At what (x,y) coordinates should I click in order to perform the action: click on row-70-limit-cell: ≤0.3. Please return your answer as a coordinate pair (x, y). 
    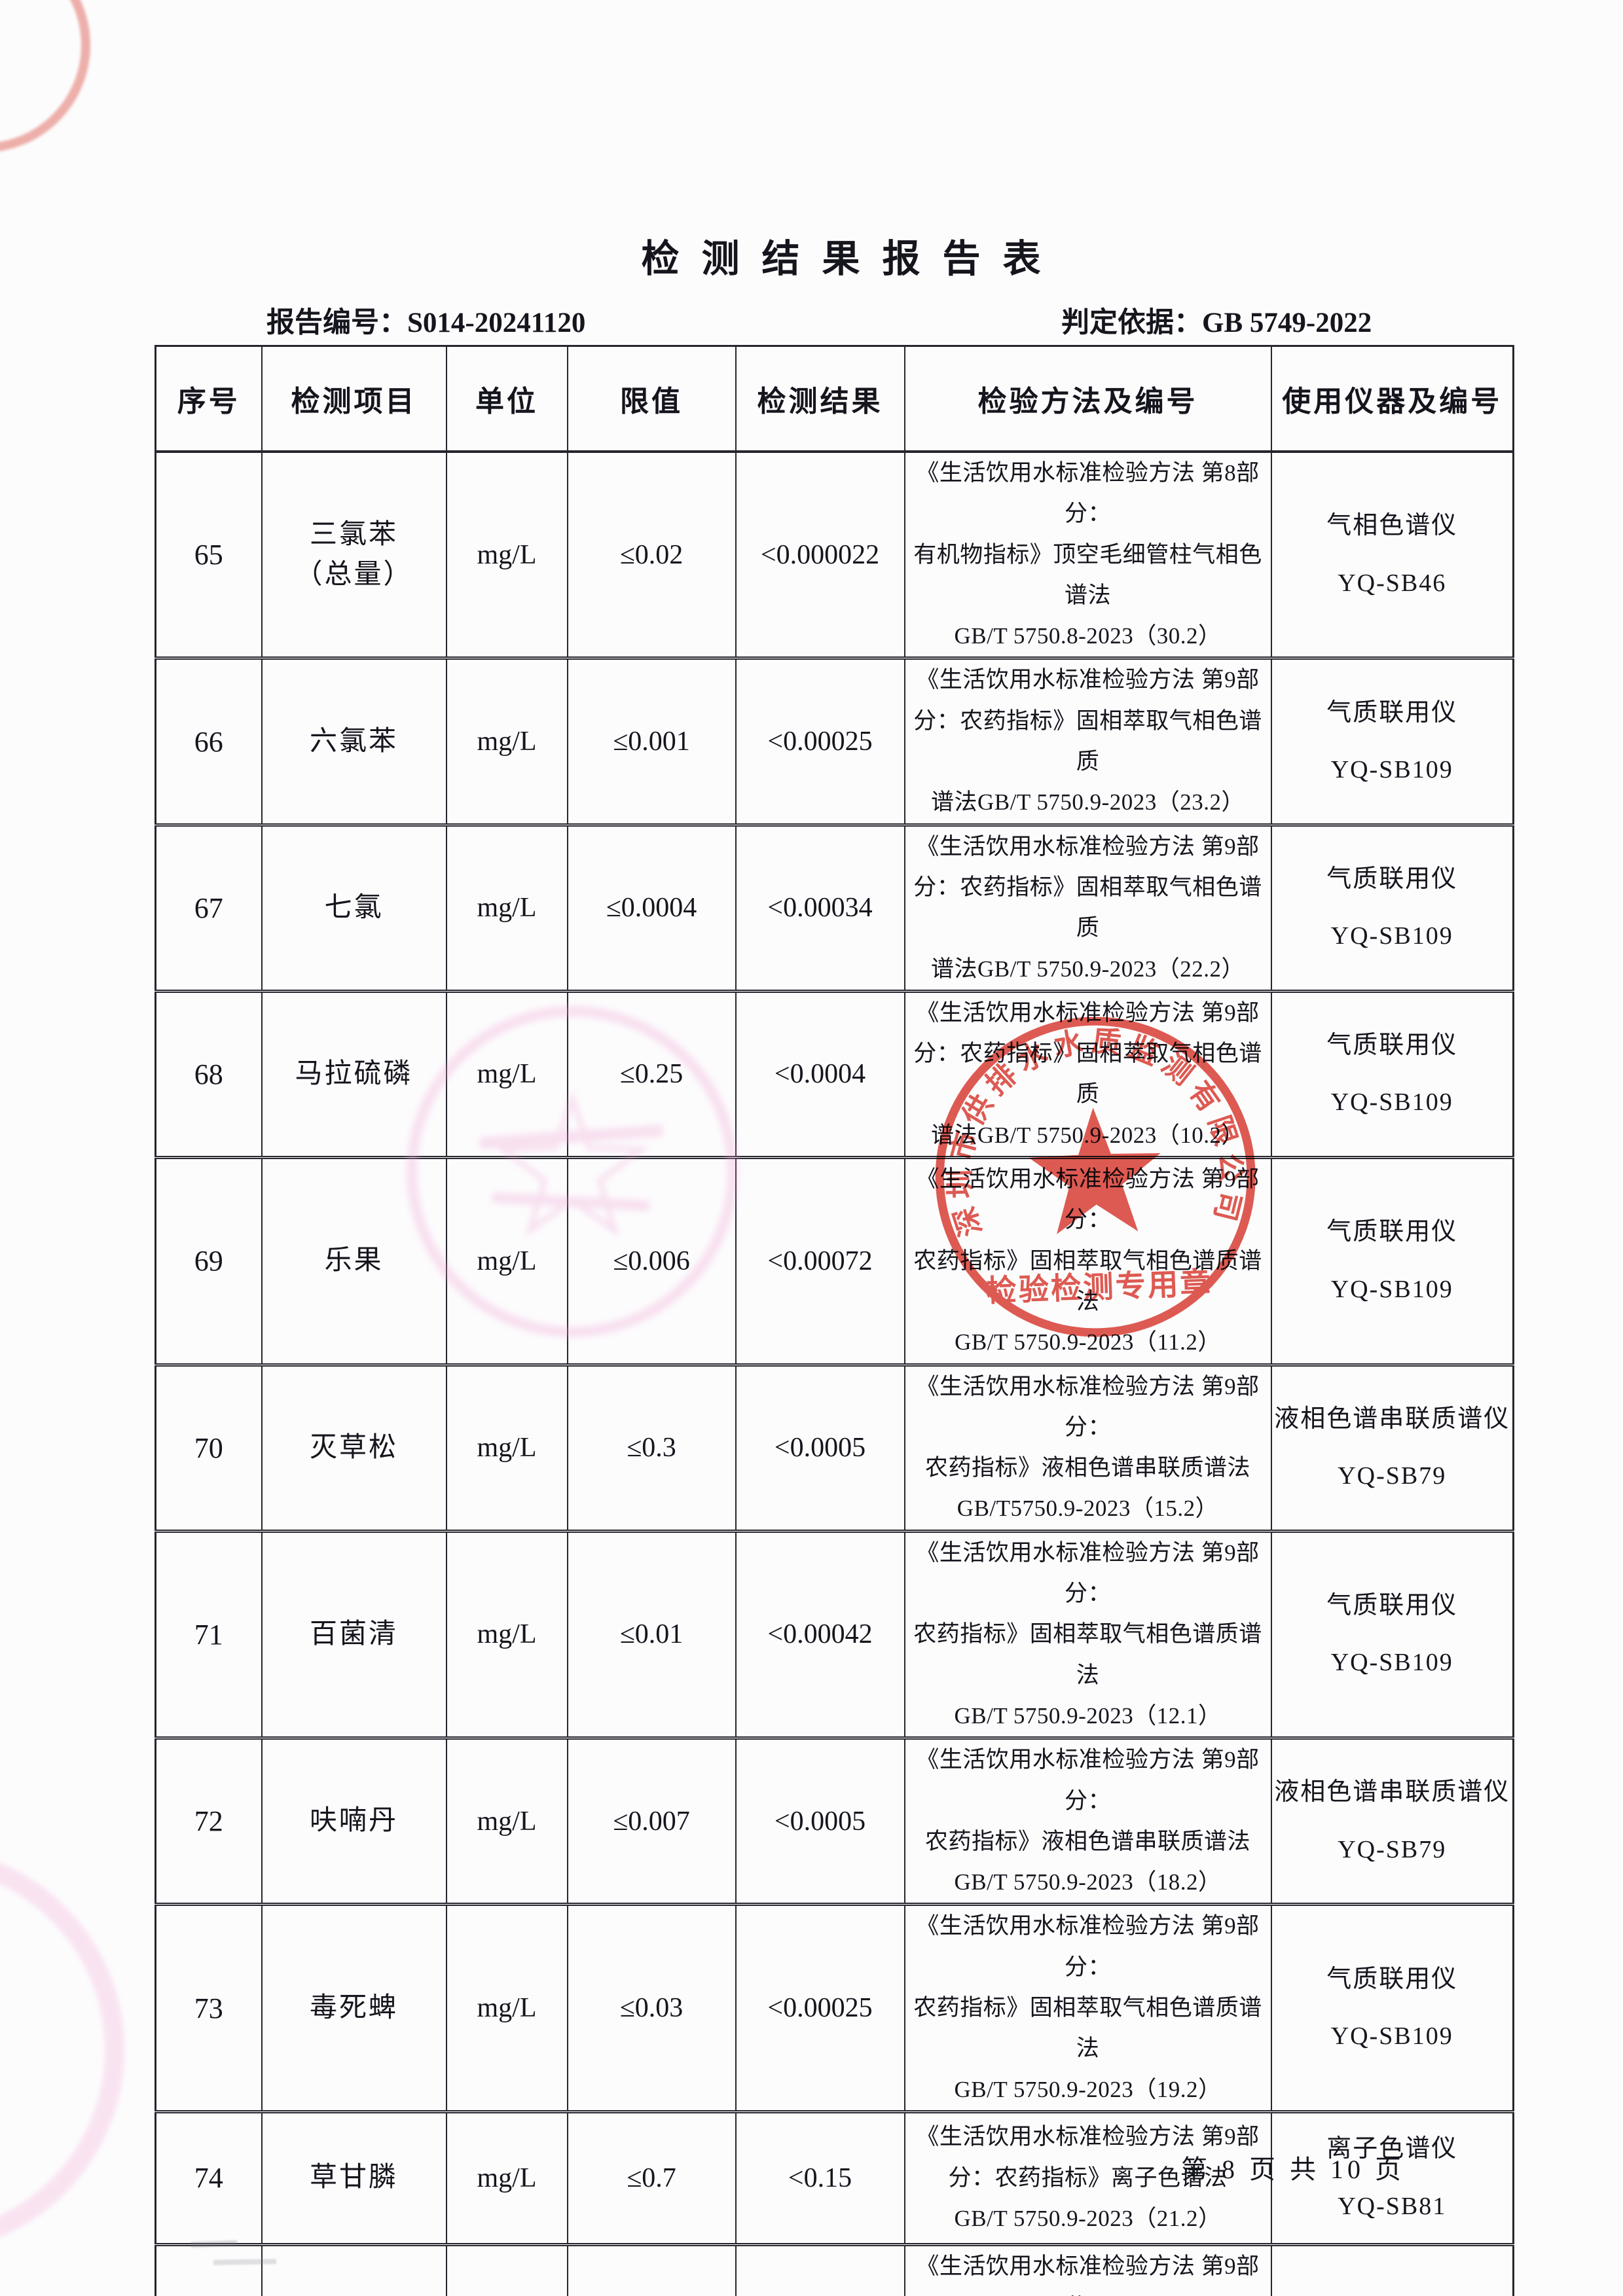
    Looking at the image, I should click on (651, 1449).